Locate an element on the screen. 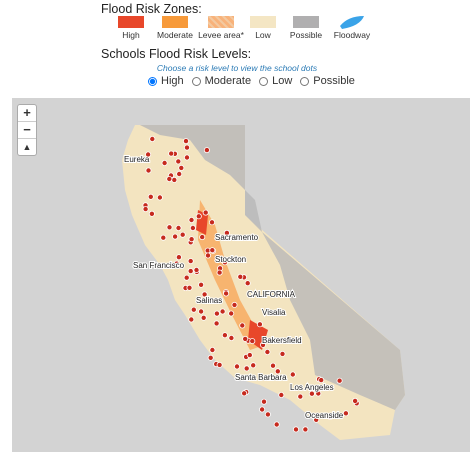 The image size is (474, 457). option: High is located at coordinates (166, 81).